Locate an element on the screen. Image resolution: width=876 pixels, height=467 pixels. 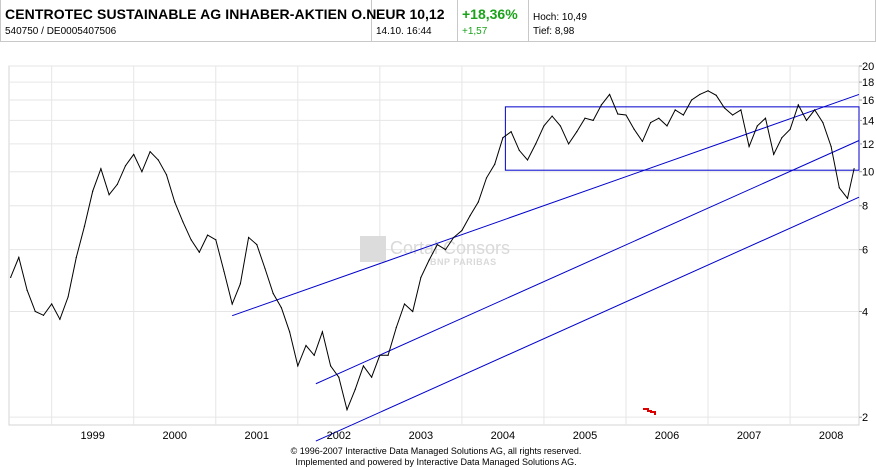
change-absolute: +1,57 is located at coordinates (475, 31).